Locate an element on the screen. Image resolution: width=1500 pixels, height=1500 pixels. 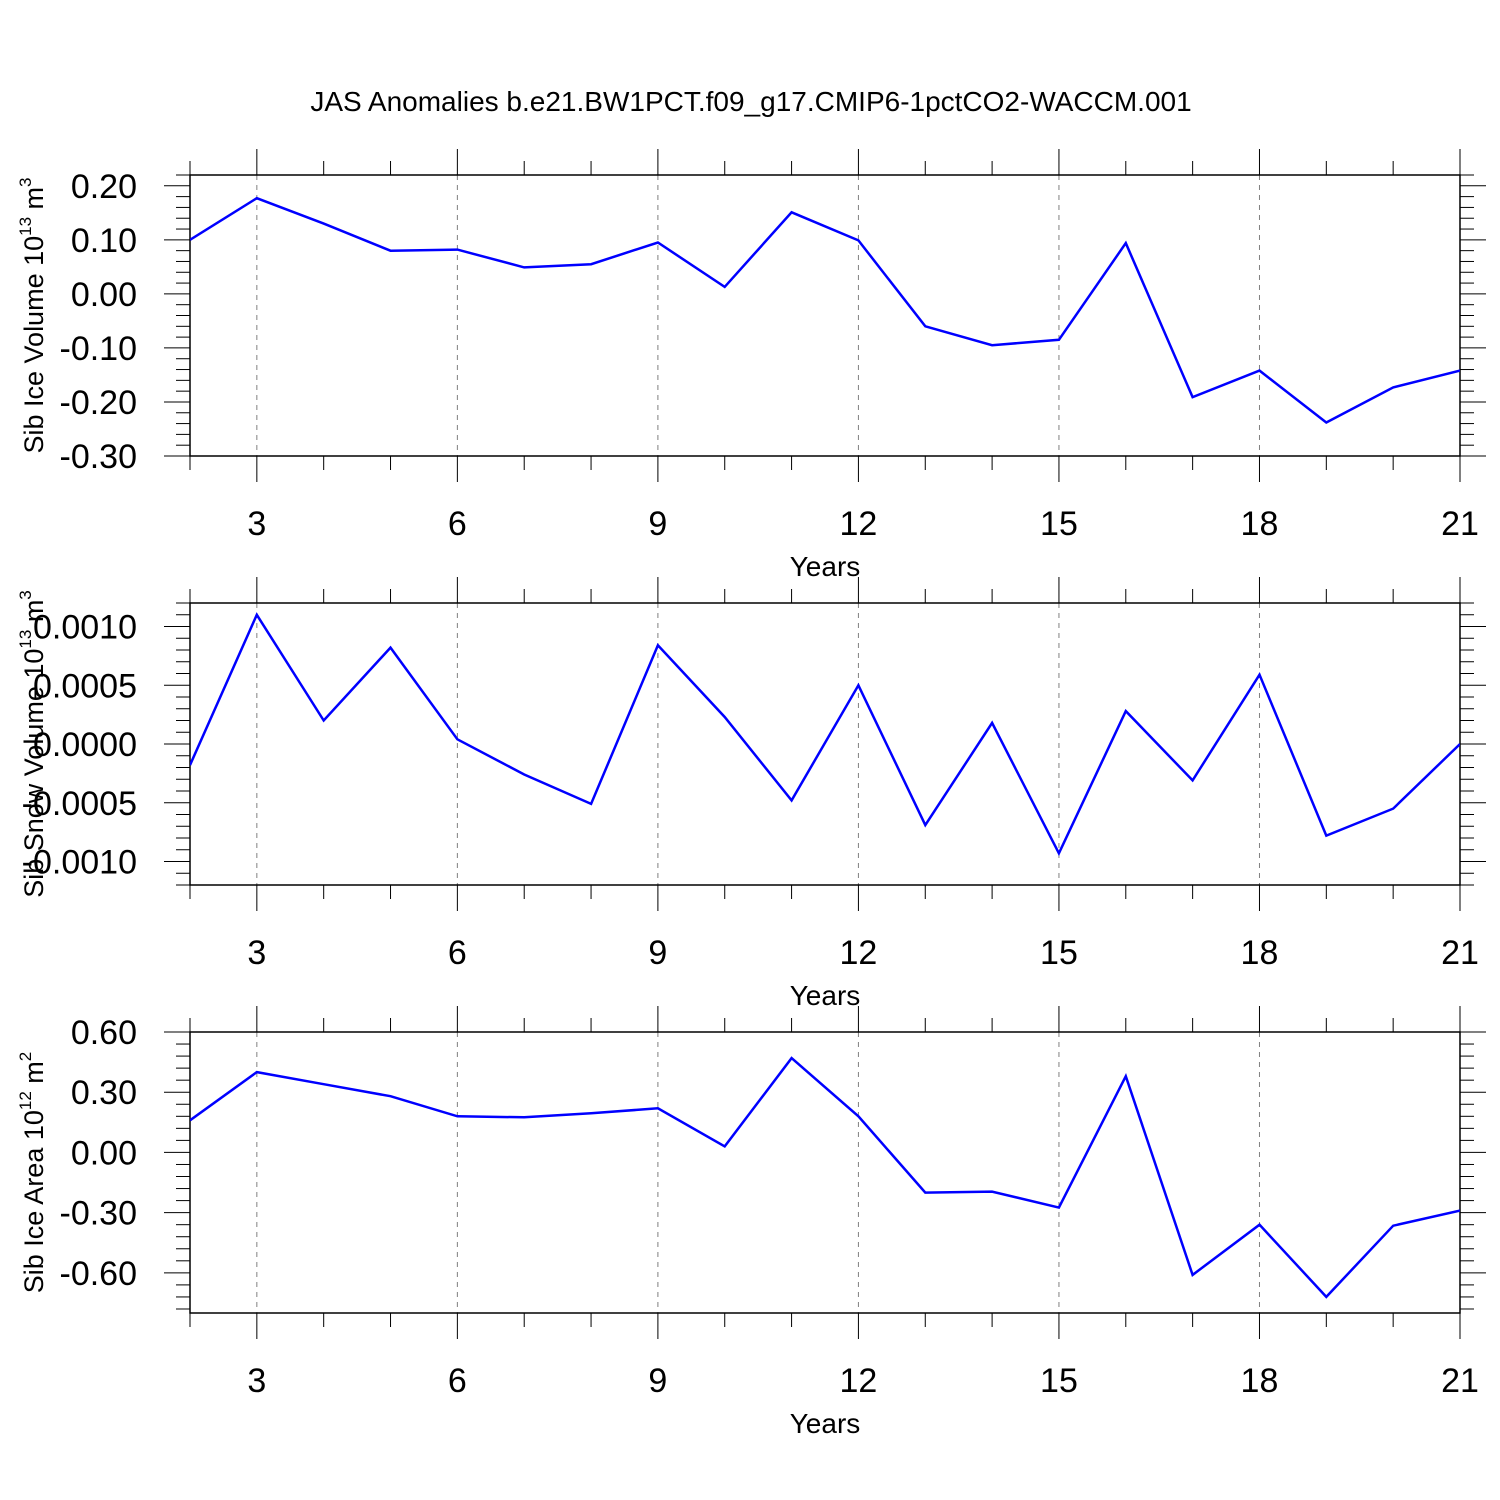
y-tick-label: 0.10 is located at coordinates (104, 241).